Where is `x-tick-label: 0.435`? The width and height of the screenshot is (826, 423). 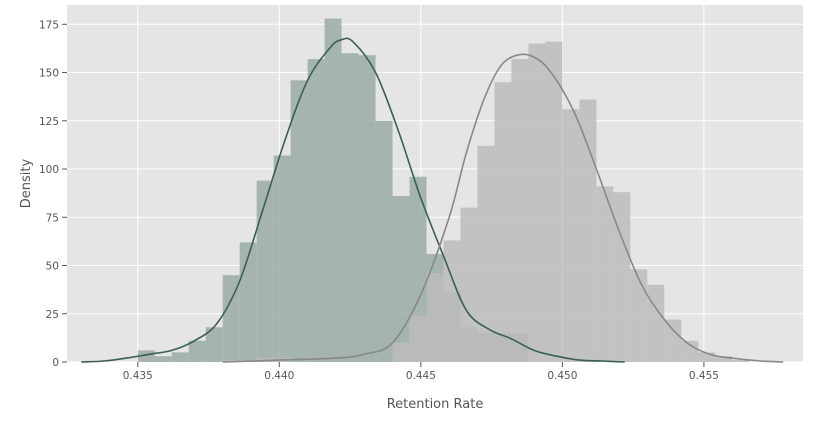 x-tick-label: 0.435 is located at coordinates (138, 376).